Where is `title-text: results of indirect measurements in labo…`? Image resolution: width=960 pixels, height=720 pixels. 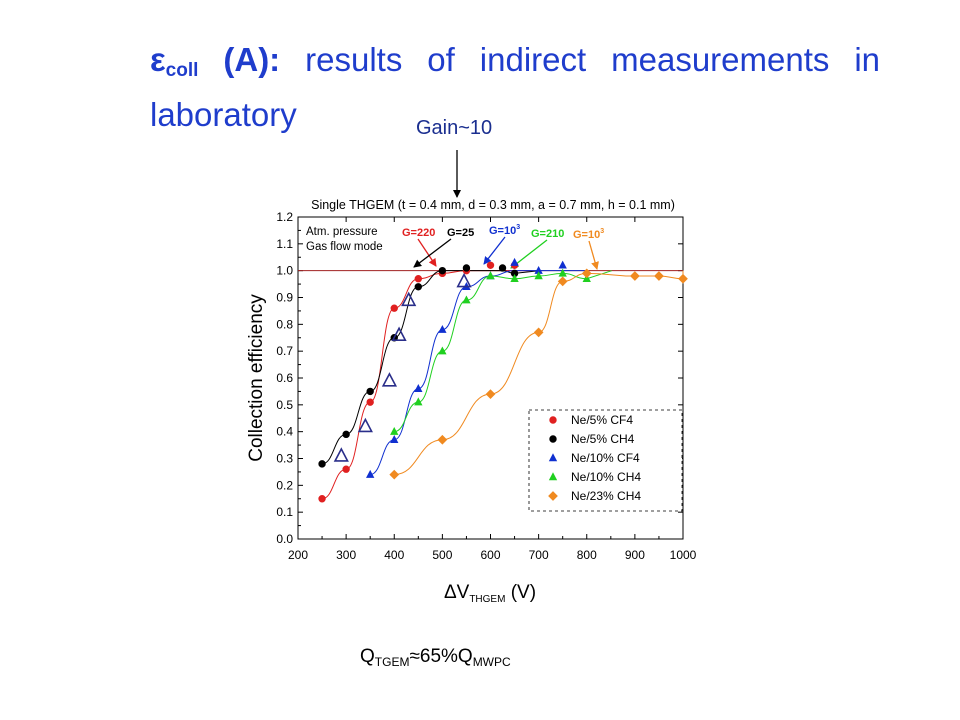 title-text: results of indirect measurements in labo… is located at coordinates (515, 87).